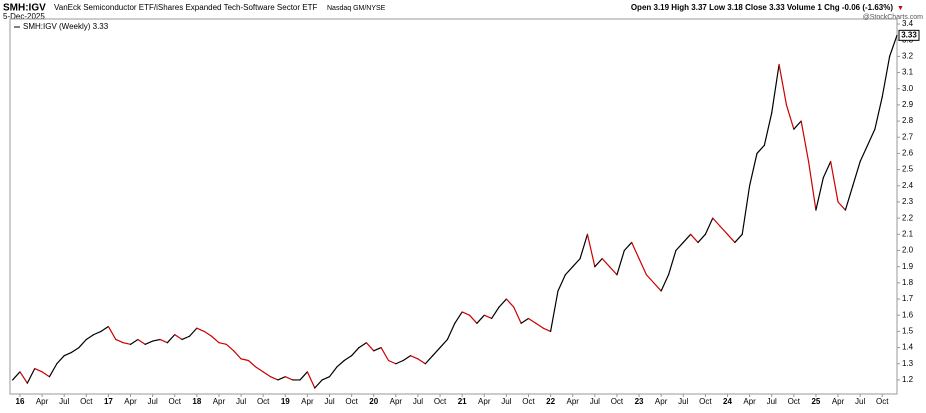  What do you see at coordinates (908, 120) in the screenshot?
I see `y-tick-label: 2.8` at bounding box center [908, 120].